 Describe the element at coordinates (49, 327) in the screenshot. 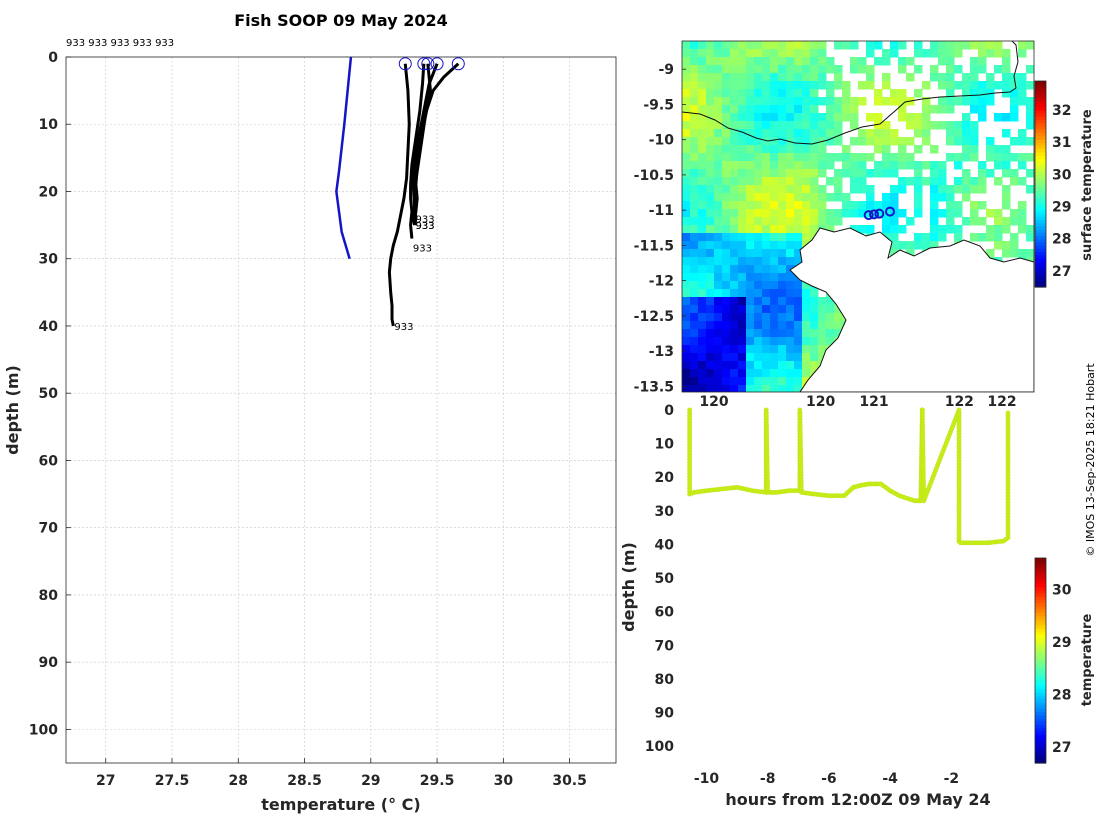

I see `profile-y-tick: 40` at that location.